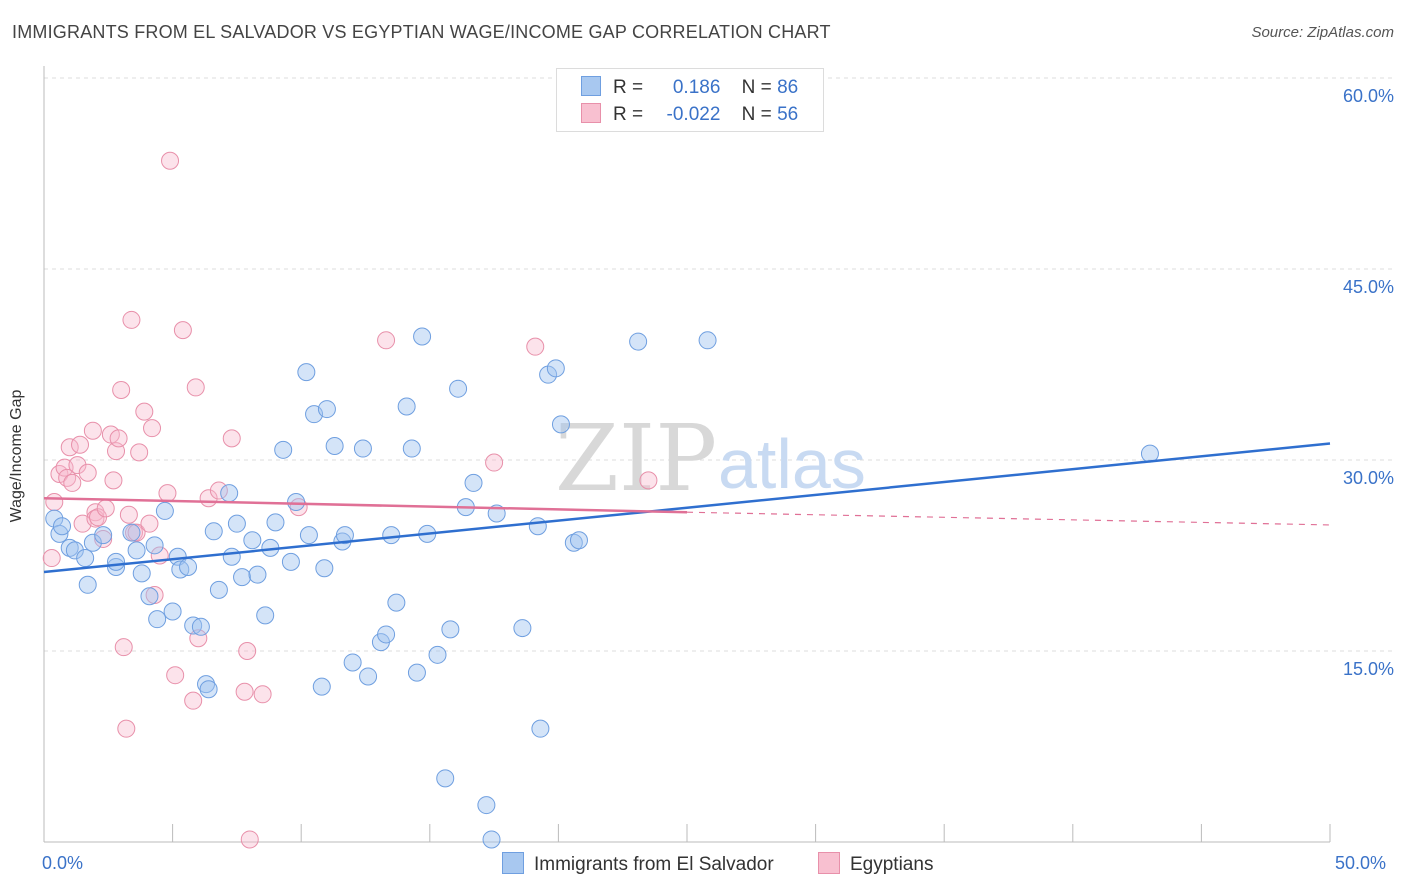 The image size is (1406, 892). I want to click on x-tick-max: 50.0%, so click(1361, 863).